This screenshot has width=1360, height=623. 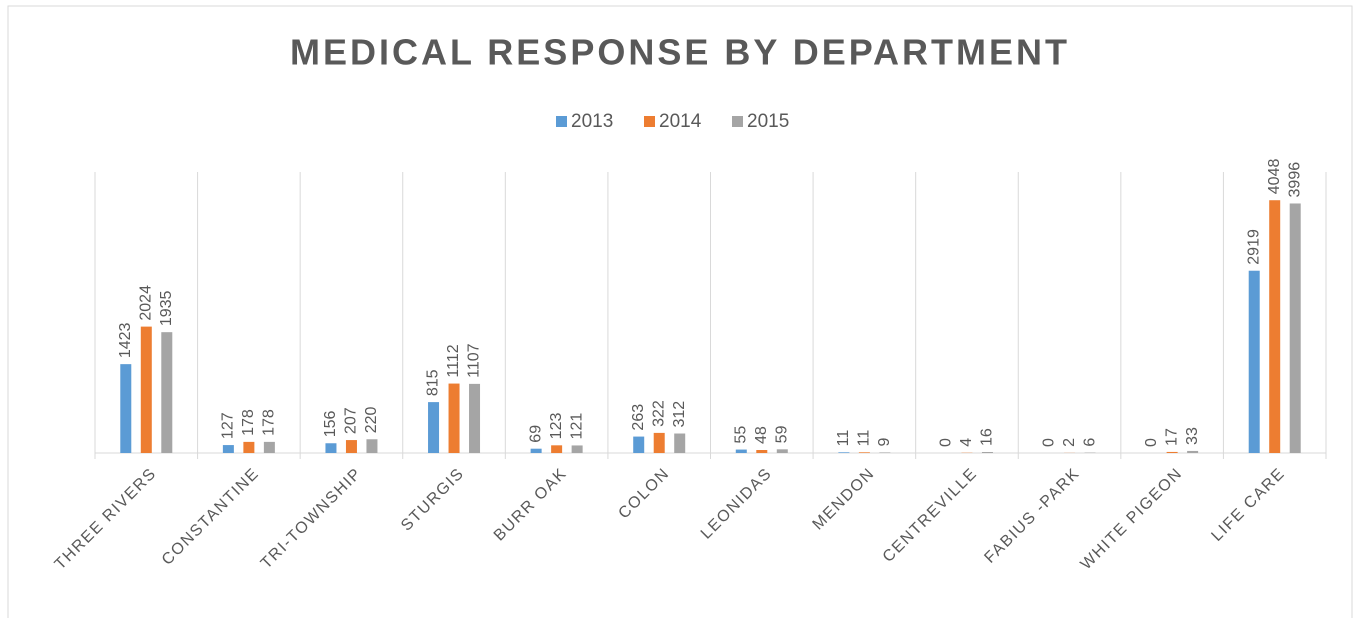 What do you see at coordinates (680, 52) in the screenshot?
I see `chart-title: MEDICAL RESPONSE BY DEPARTMENT` at bounding box center [680, 52].